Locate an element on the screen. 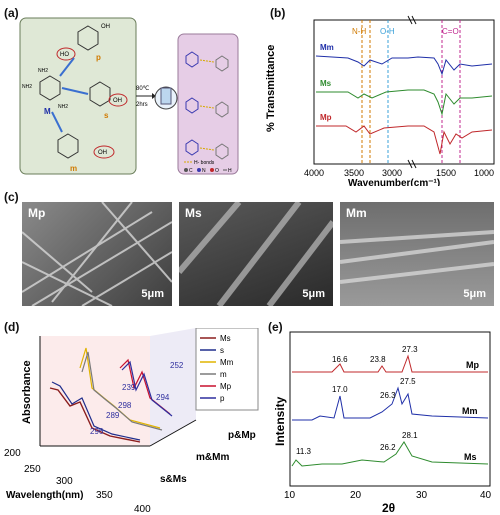 The width and height of the screenshot is (500, 515). sem-label-ms: Ms is located at coordinates (193, 213).